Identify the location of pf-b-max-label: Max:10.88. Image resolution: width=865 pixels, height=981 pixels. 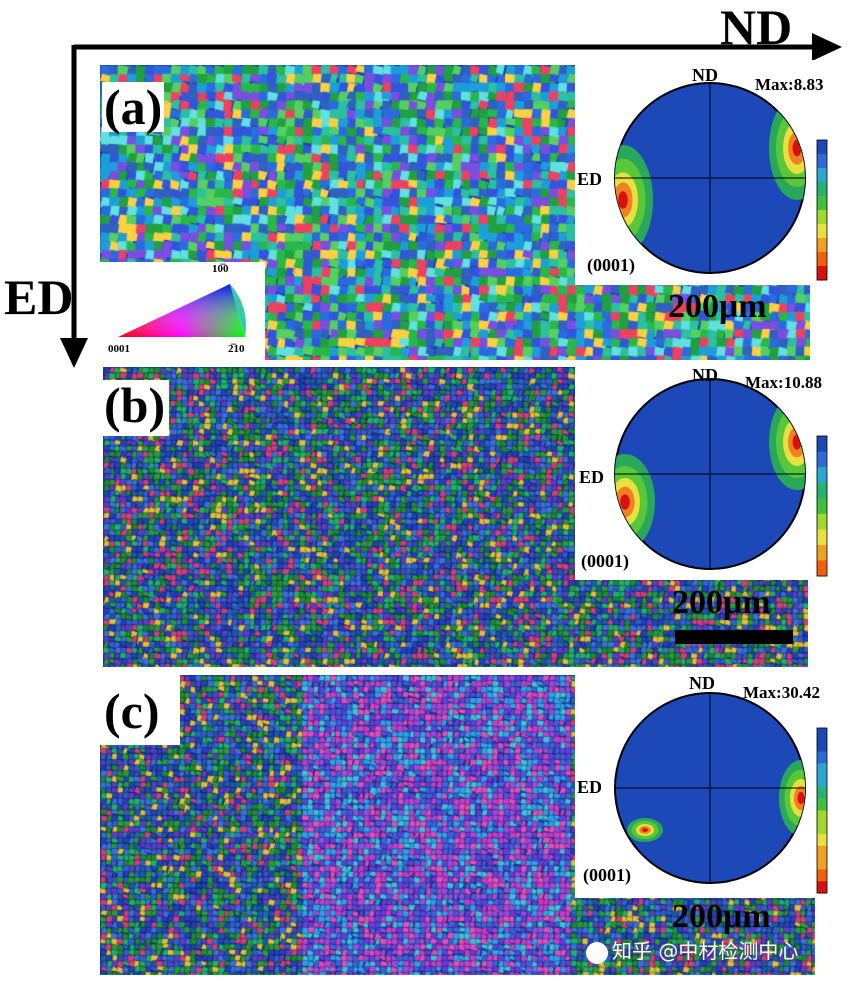
(783, 382).